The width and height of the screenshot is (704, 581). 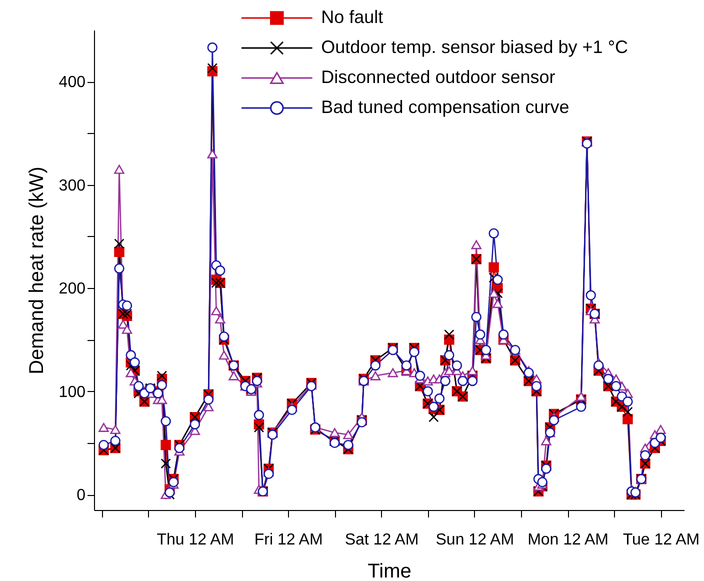 I want to click on y-axis-title: Demand heat rate (kW), so click(x=37, y=270).